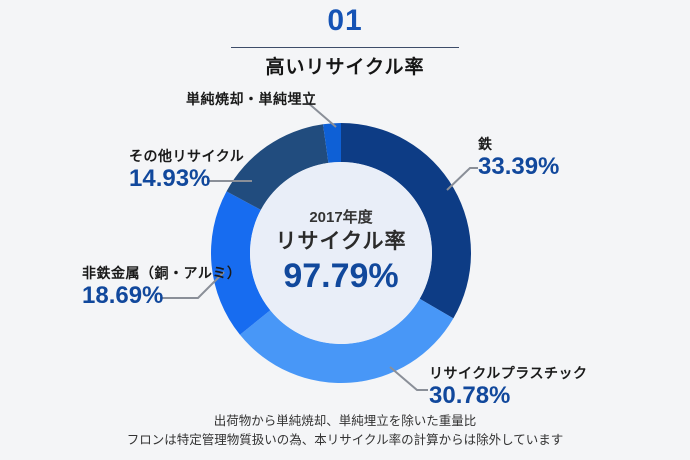  Describe the element at coordinates (345, 421) in the screenshot. I see `footnote-line-1: 出荷物から単純焼却、単純埋立を除いた重量比` at that location.